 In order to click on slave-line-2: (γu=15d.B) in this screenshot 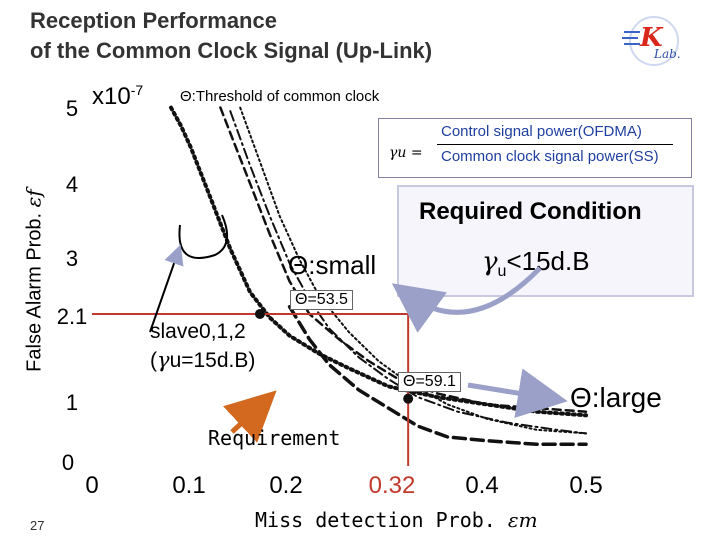, I will do `click(202, 360)`.